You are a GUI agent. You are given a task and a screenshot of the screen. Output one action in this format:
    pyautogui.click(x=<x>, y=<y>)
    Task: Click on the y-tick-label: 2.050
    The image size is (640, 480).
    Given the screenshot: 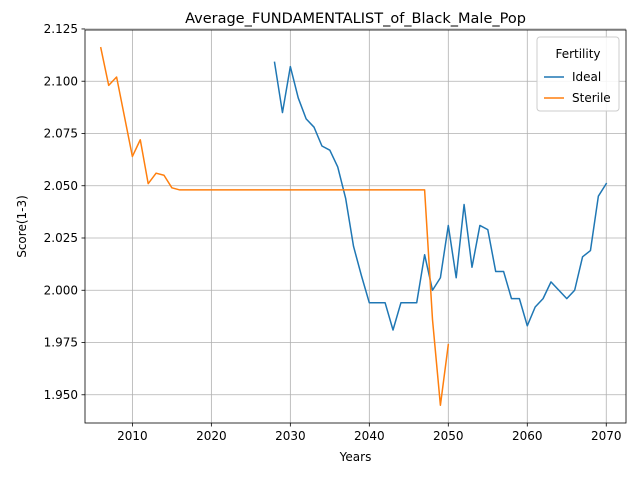 What is the action you would take?
    pyautogui.click(x=61, y=186)
    